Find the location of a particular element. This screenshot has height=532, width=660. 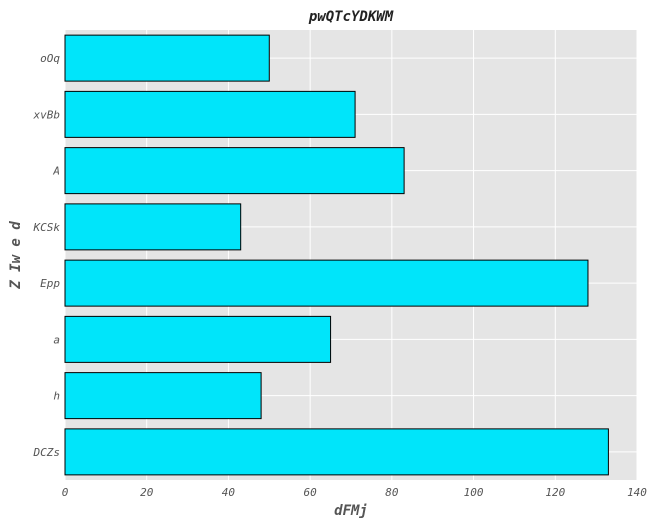

y-tick-label: DCZs is located at coordinates (47, 452).